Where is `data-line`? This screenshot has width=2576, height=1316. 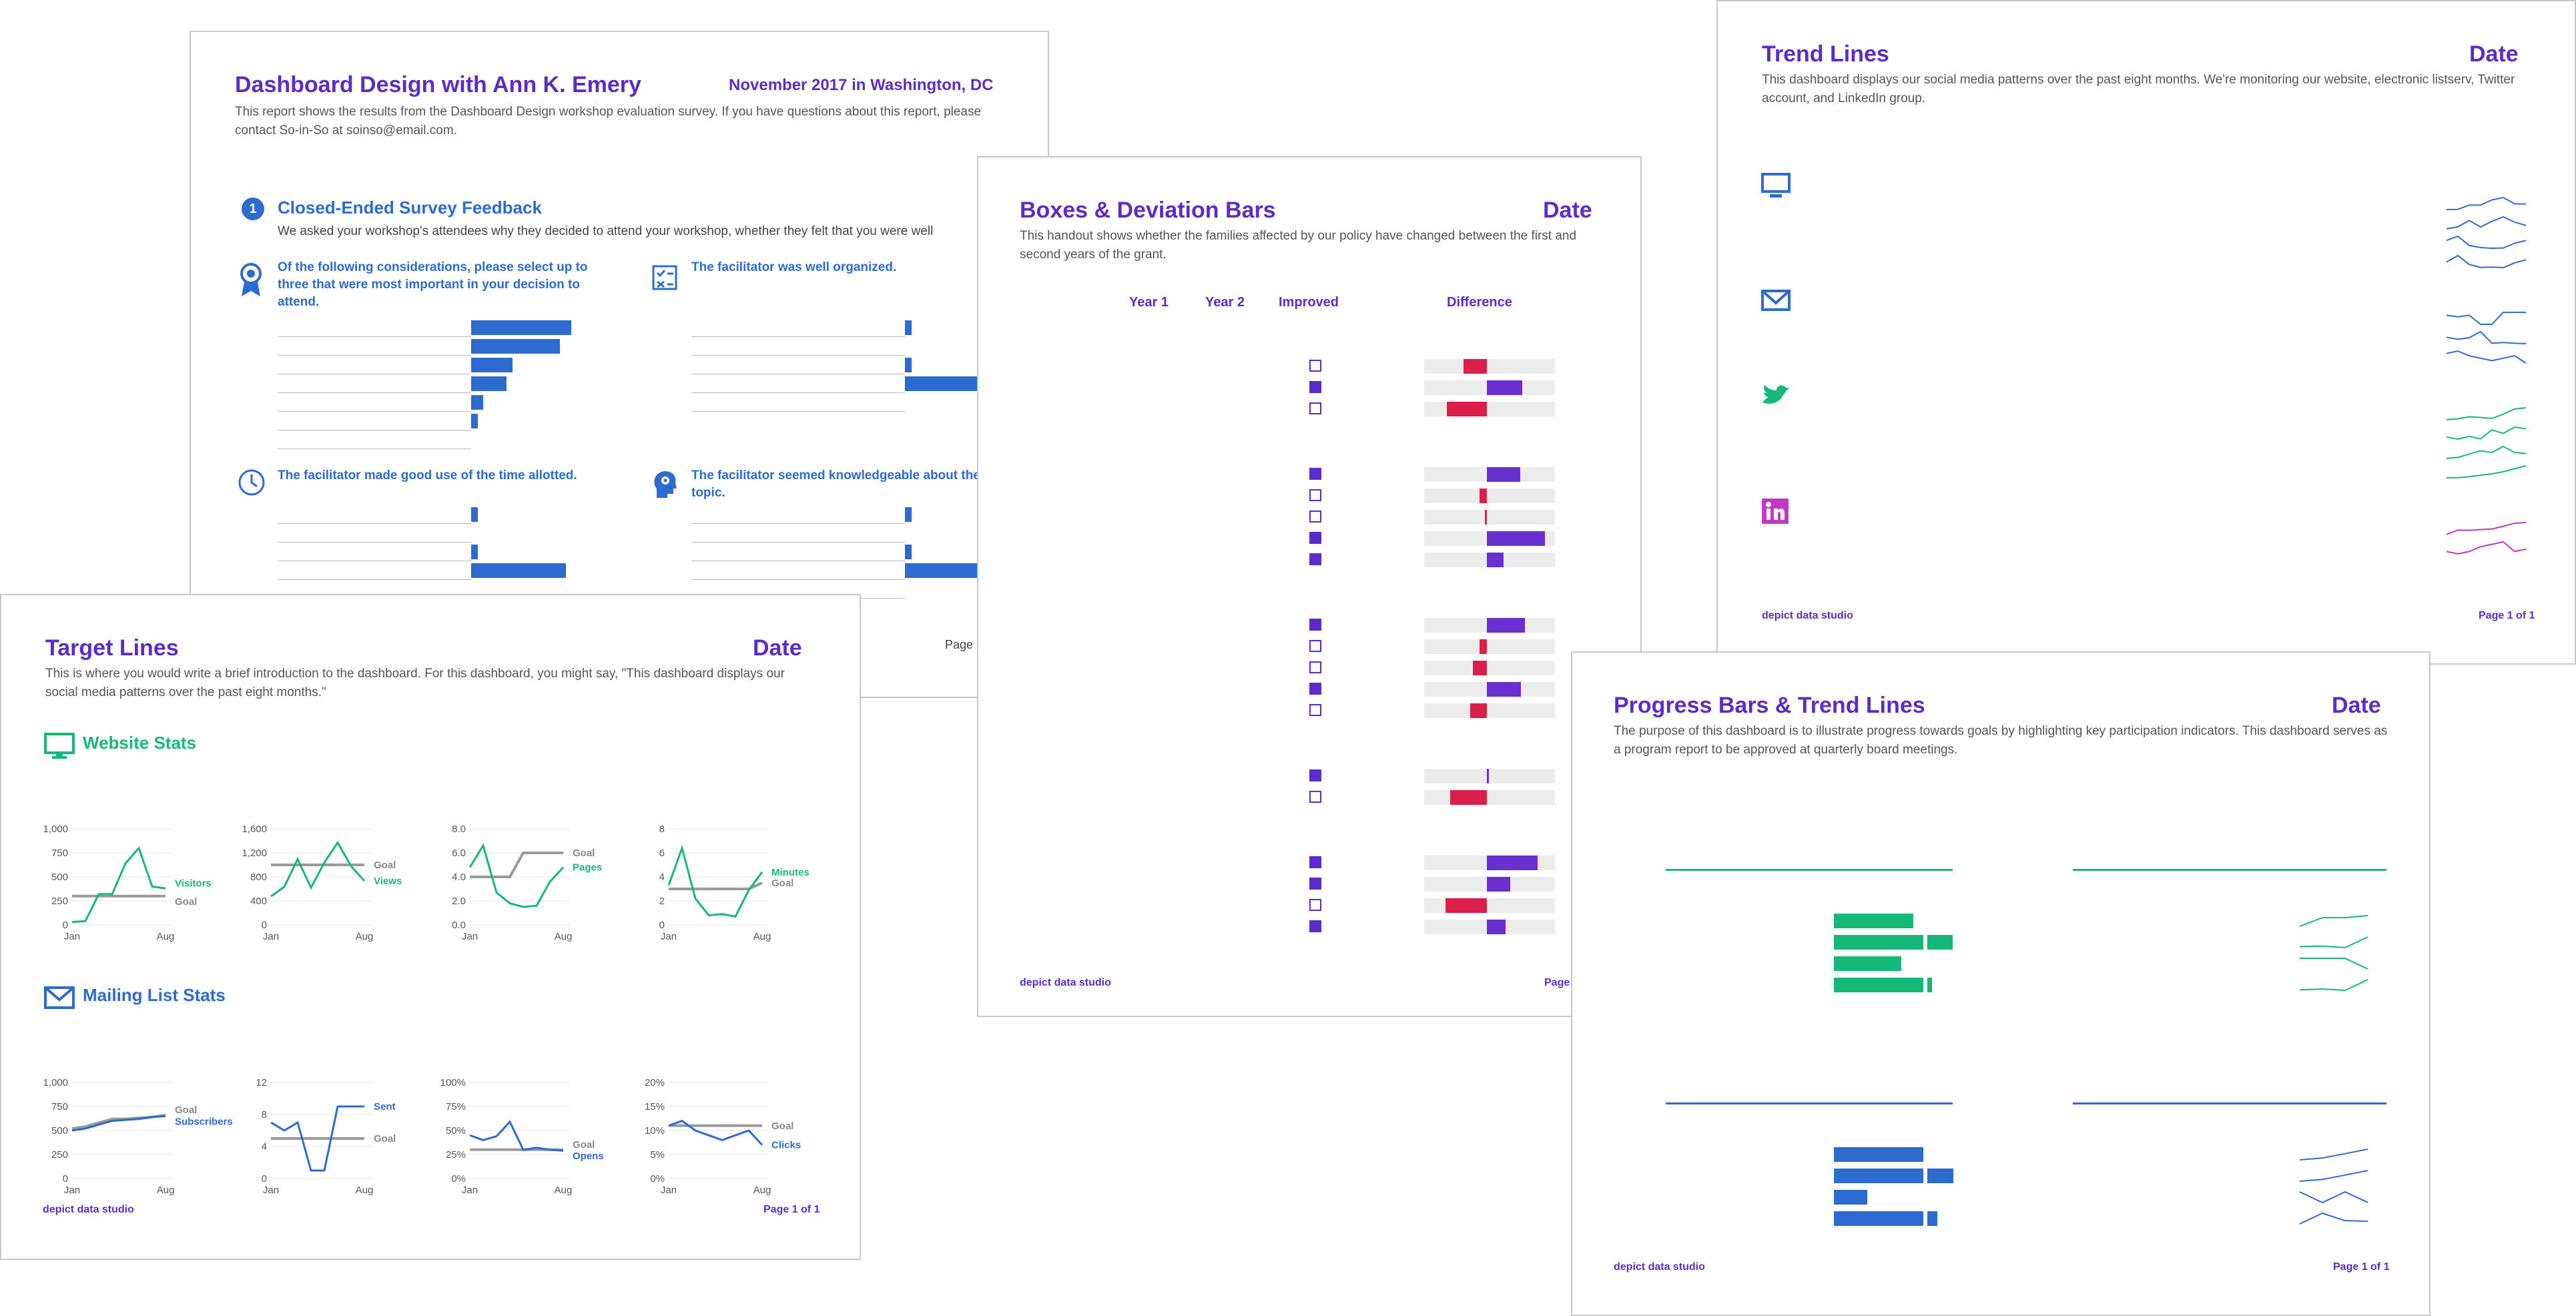
data-line is located at coordinates (715, 881).